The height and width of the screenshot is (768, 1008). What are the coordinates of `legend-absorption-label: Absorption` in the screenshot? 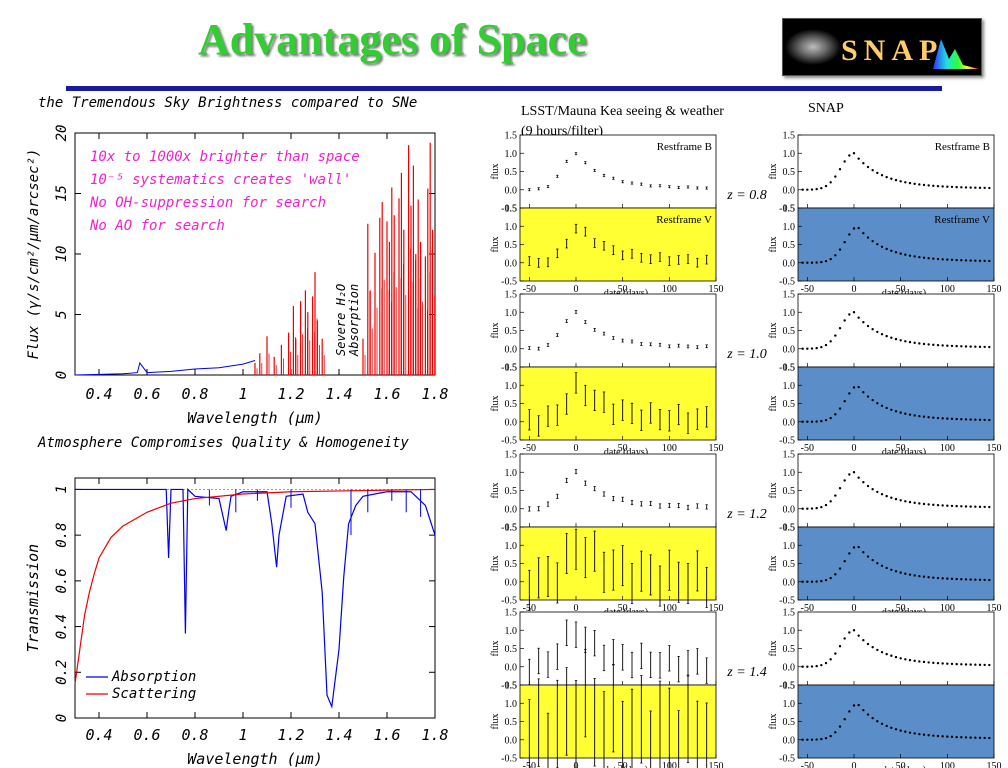 It's located at (153, 677).